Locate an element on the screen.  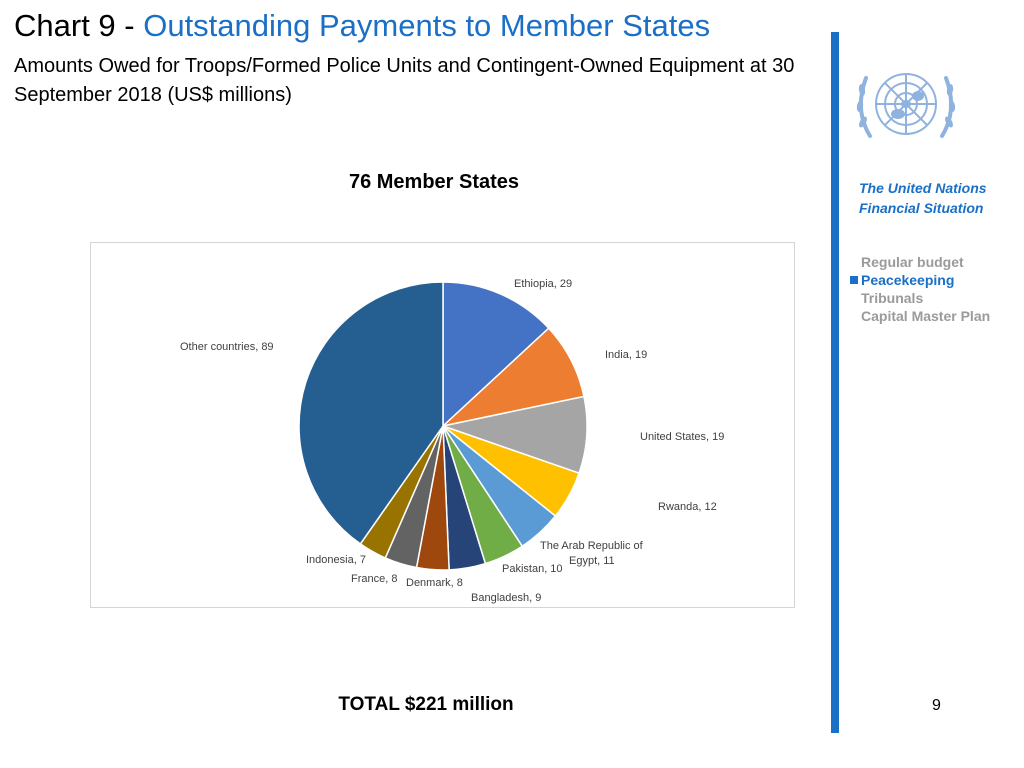
data-label-the-arab-republic-of-egypt-line-1: The Arab Republic of is located at coordinates (592, 546).